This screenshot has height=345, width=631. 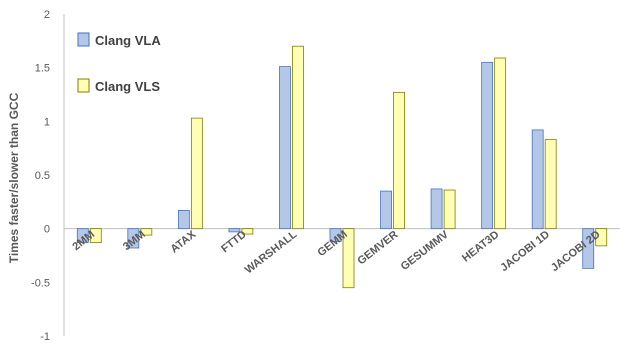 What do you see at coordinates (525, 252) in the screenshot?
I see `x-category-label: JACOBI 1D` at bounding box center [525, 252].